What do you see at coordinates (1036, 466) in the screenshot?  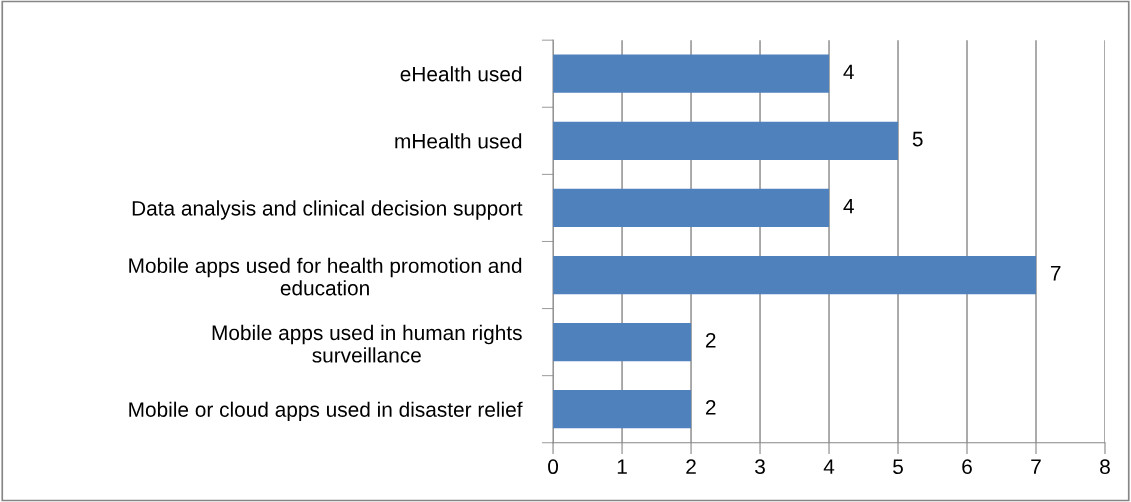 I see `x-tick-label: 7` at bounding box center [1036, 466].